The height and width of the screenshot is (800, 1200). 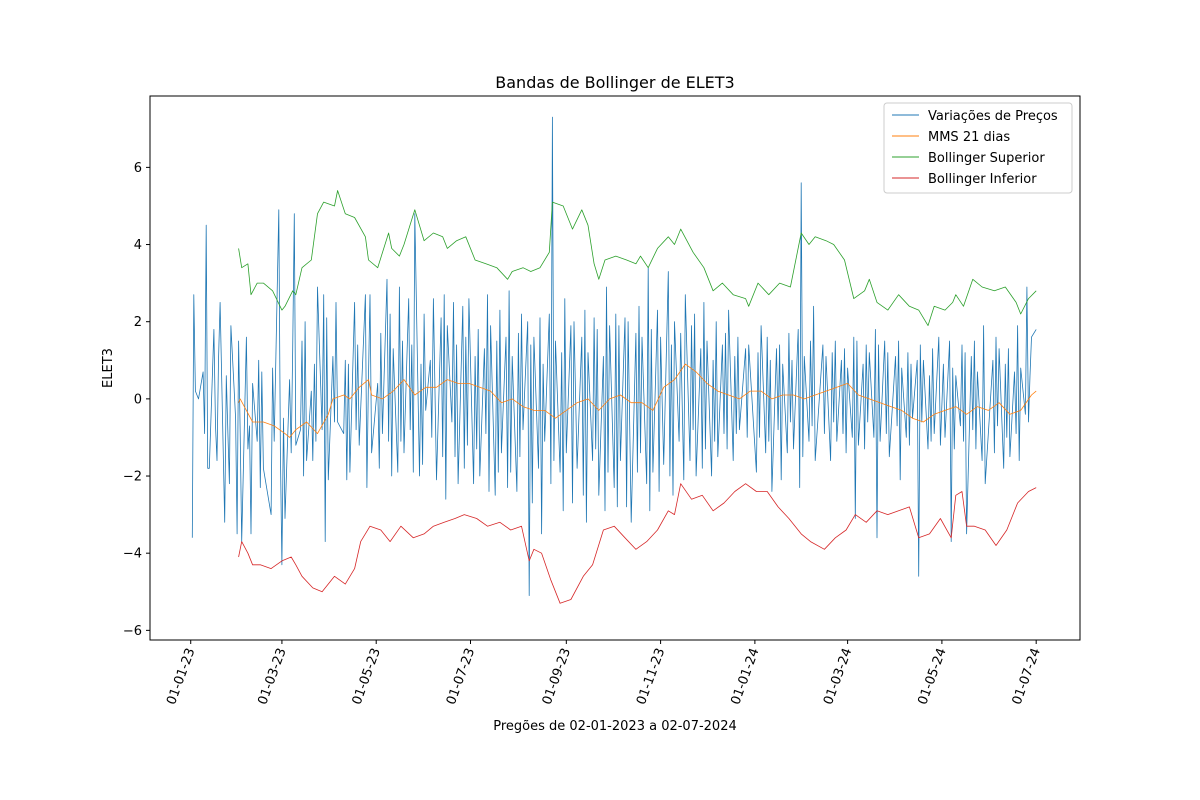 I want to click on legend-label-2: Bollinger Superior, so click(x=986, y=158).